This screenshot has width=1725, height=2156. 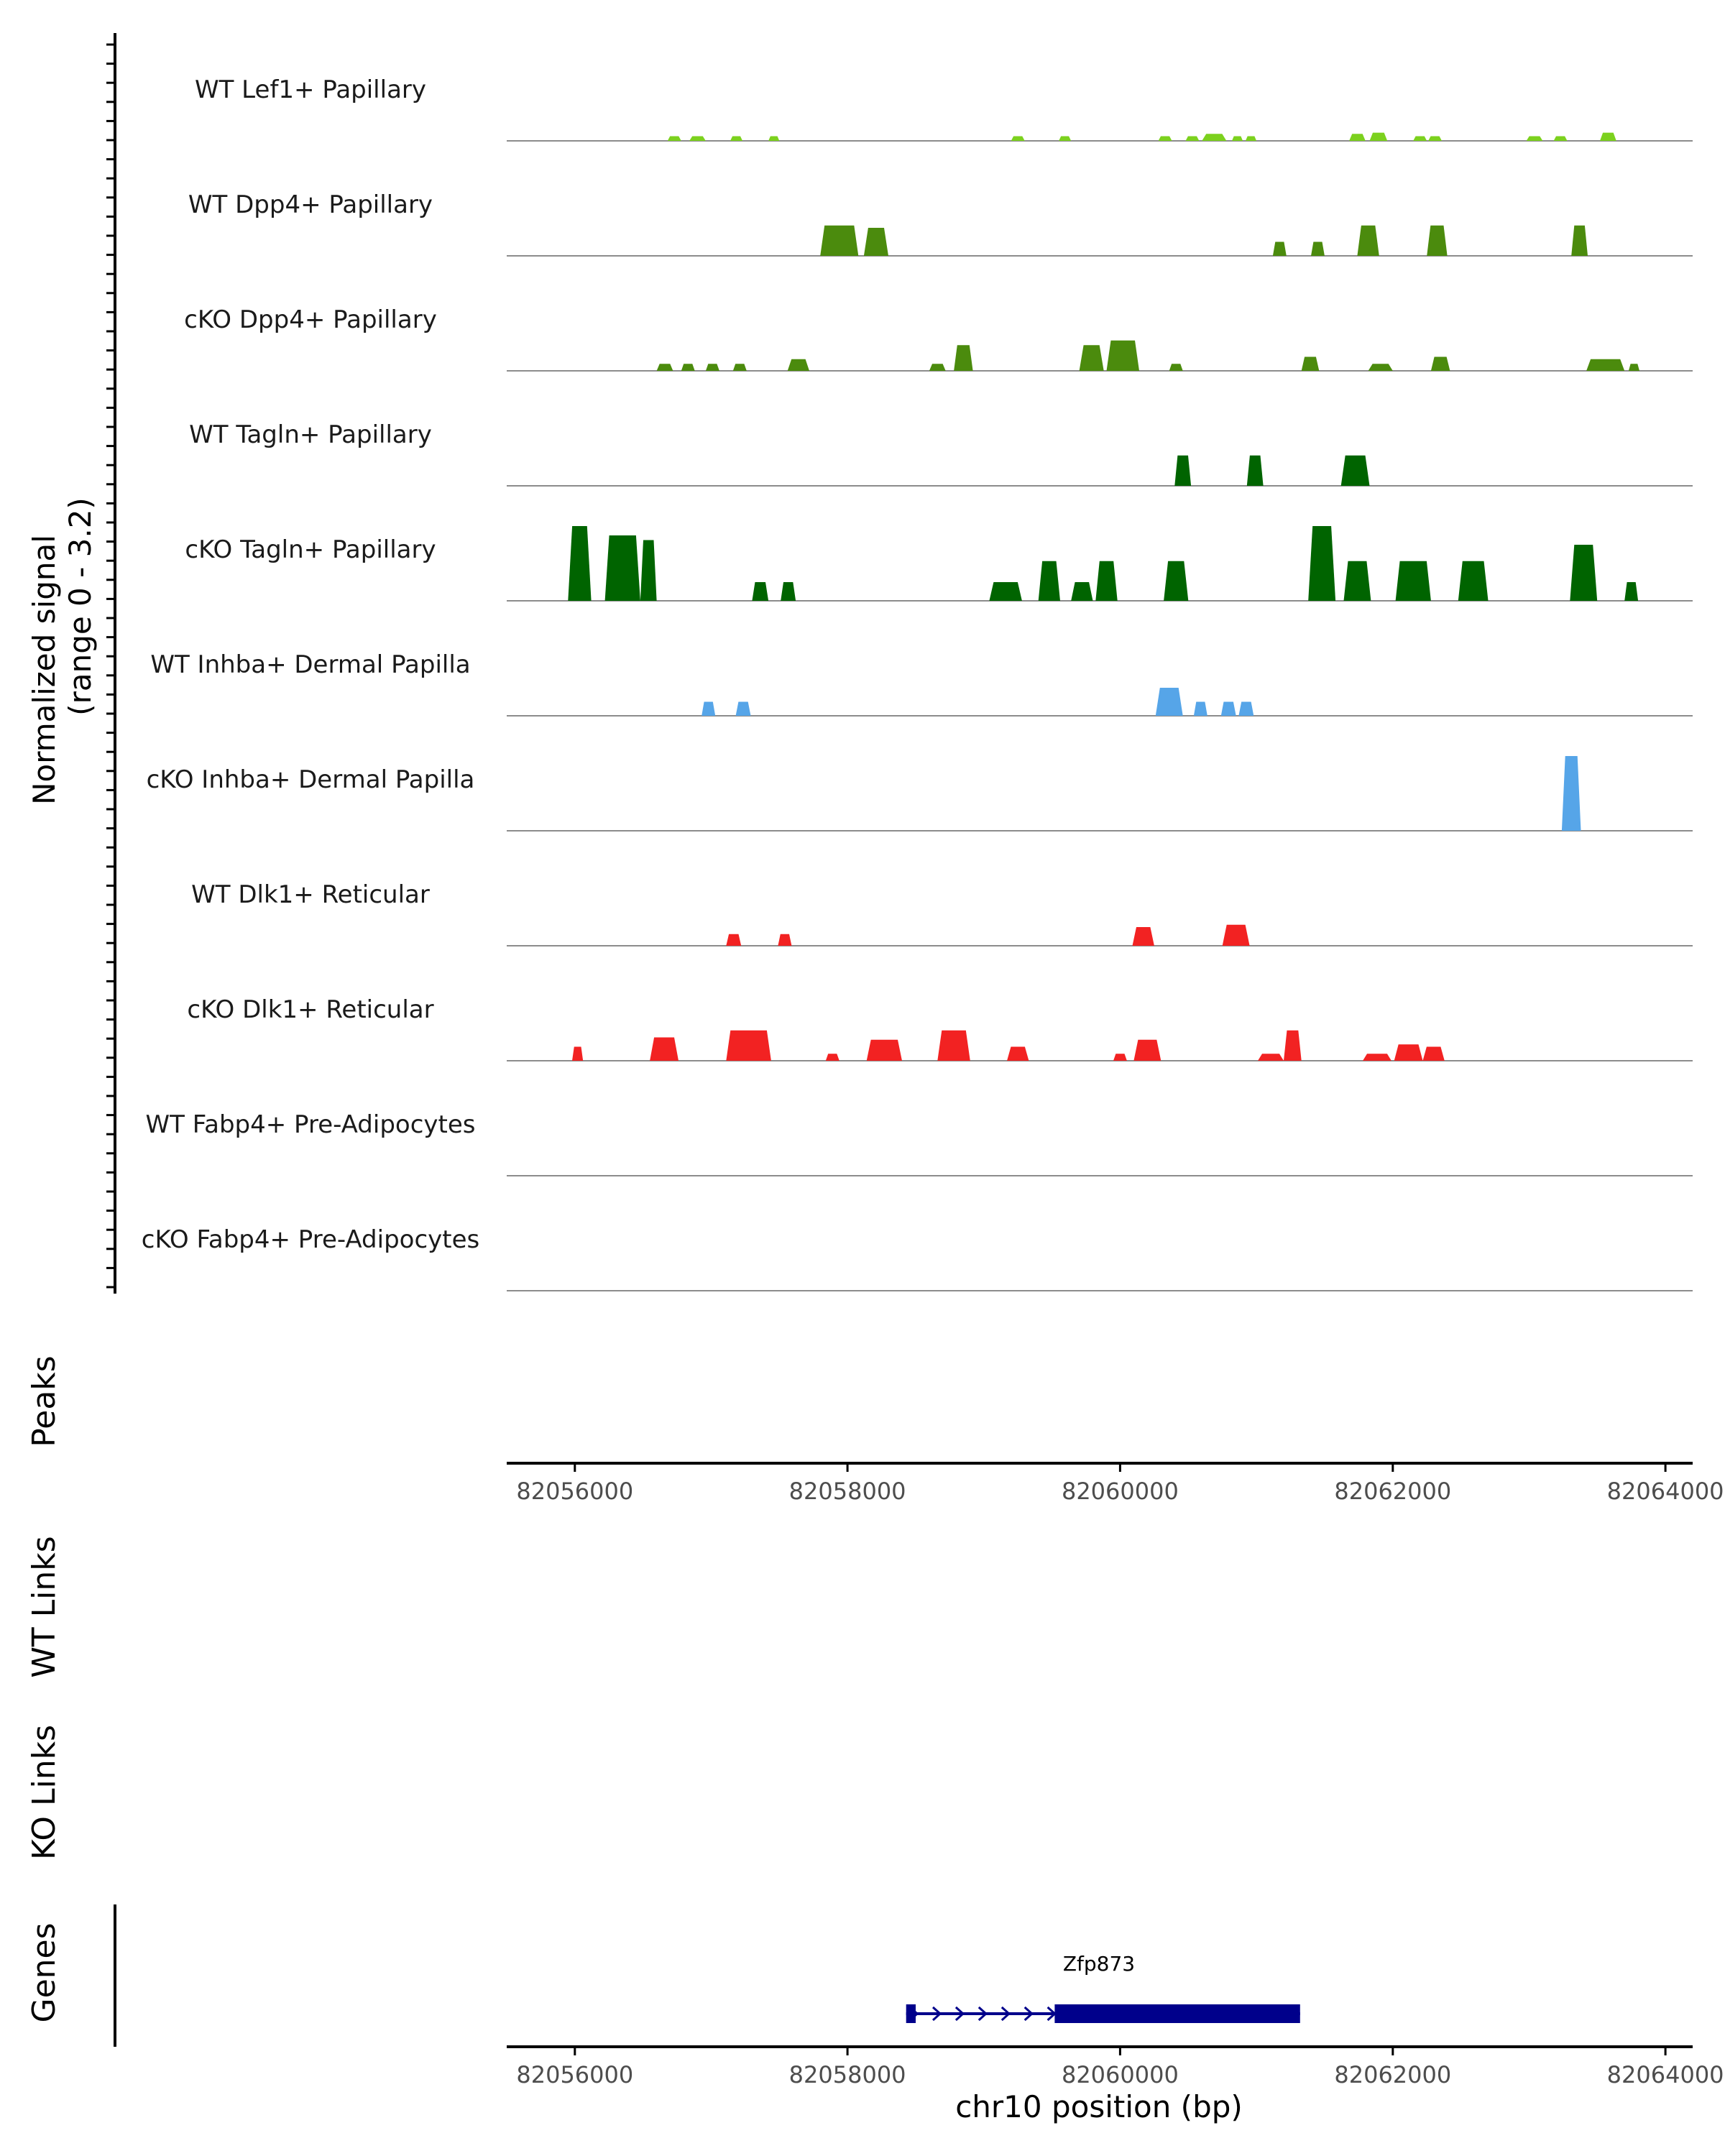 What do you see at coordinates (44, 670) in the screenshot?
I see `y-axis-label-line1: Normalized signal` at bounding box center [44, 670].